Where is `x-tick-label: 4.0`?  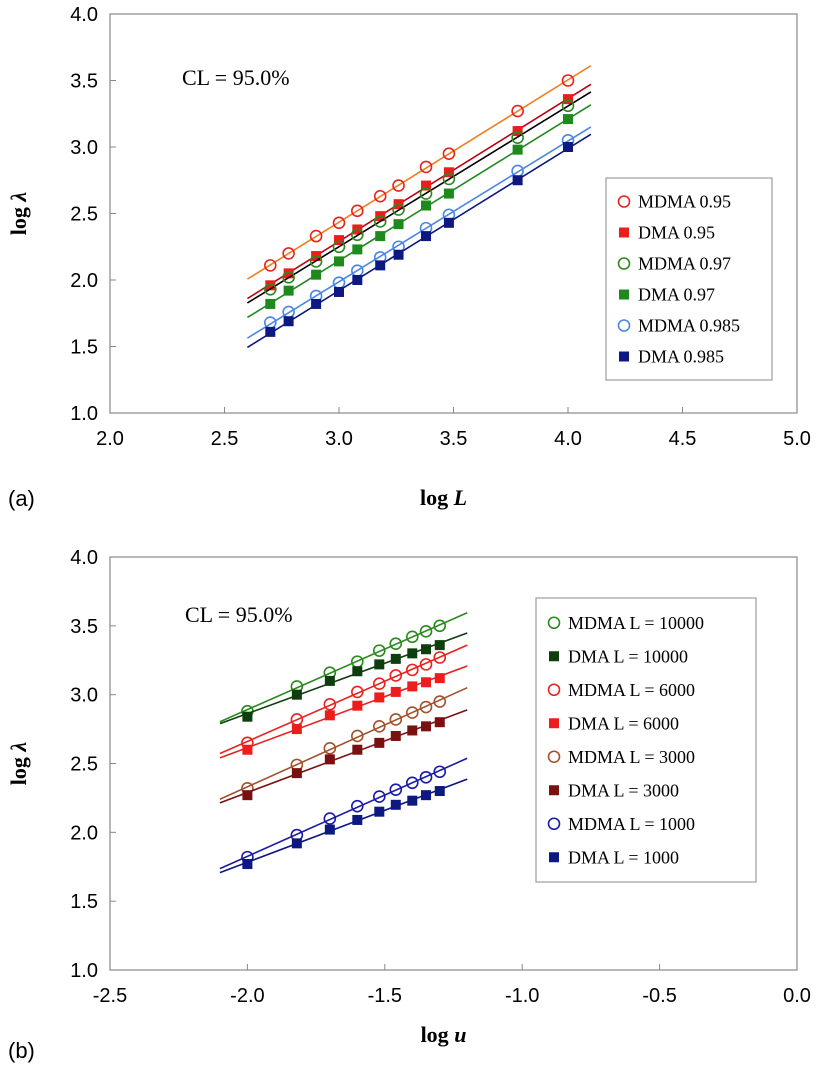 x-tick-label: 4.0 is located at coordinates (568, 439).